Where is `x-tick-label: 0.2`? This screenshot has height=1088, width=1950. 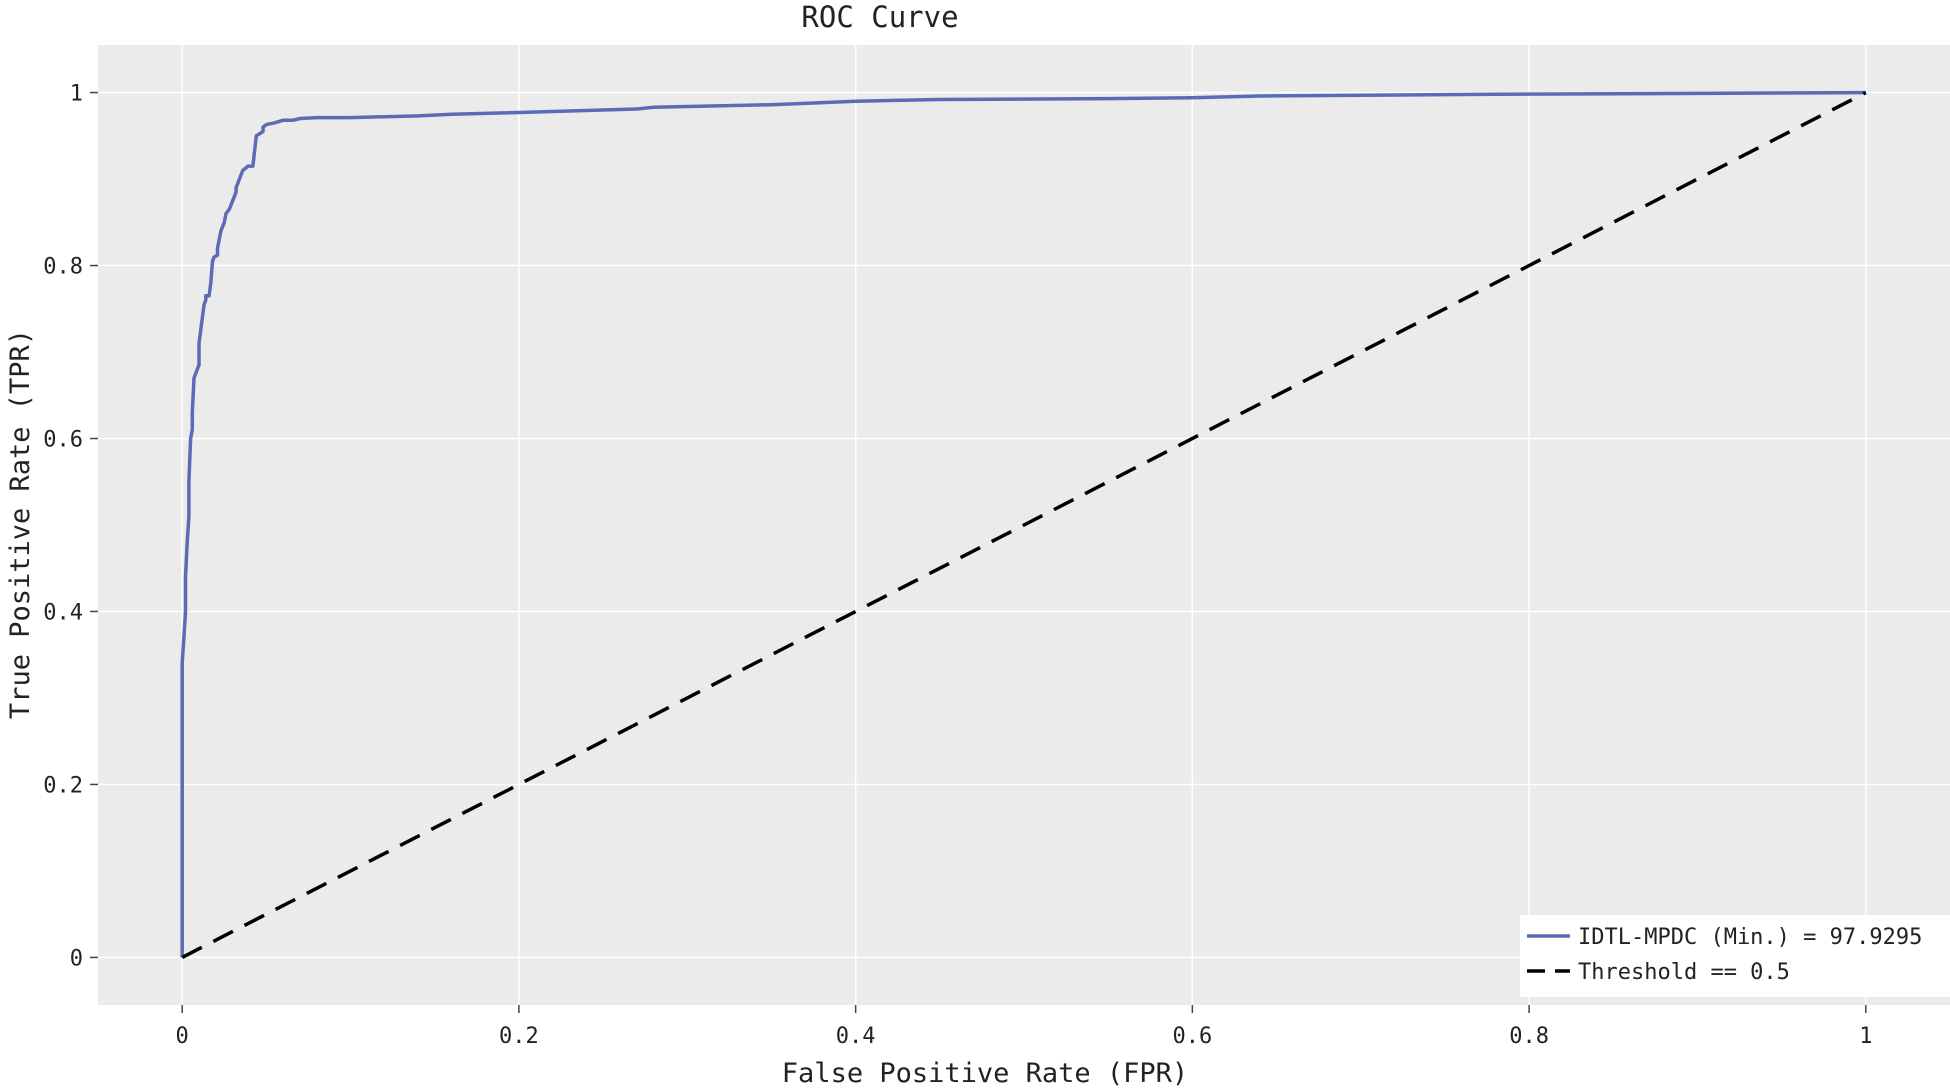 x-tick-label: 0.2 is located at coordinates (519, 1036).